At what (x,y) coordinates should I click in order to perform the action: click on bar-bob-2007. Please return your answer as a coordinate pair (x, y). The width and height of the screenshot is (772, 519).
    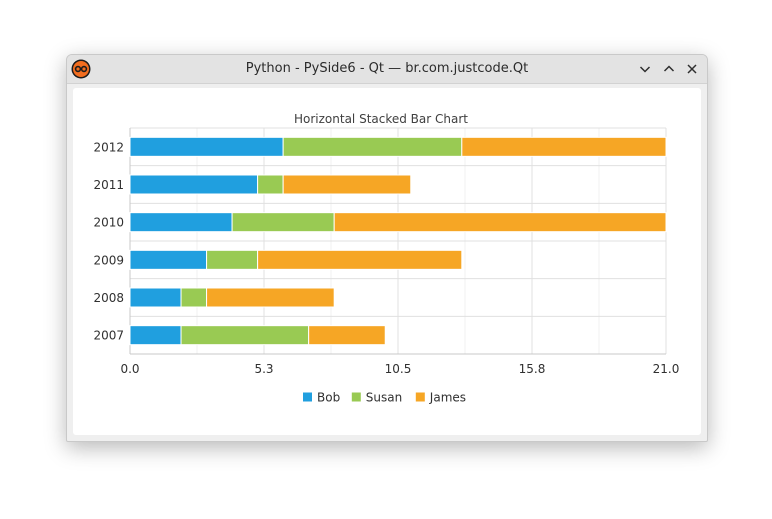
    Looking at the image, I should click on (155, 335).